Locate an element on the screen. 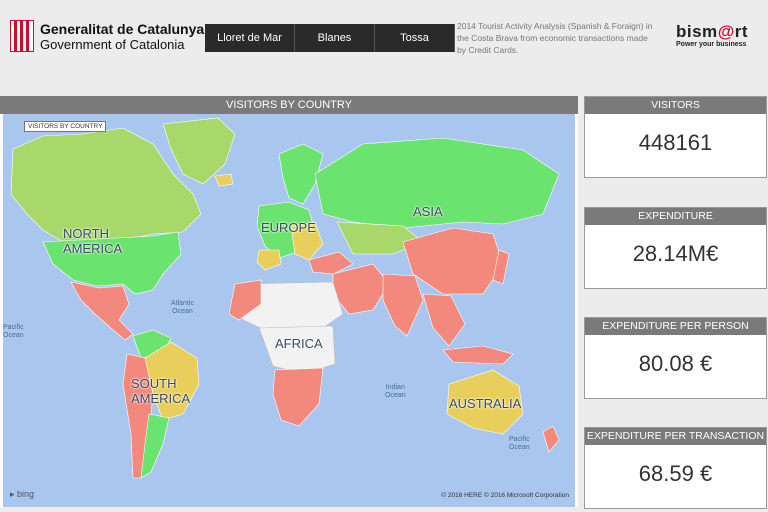 This screenshot has width=768, height=512. kpi-expenditure: EXPENDITURE 28.14M€ is located at coordinates (675, 248).